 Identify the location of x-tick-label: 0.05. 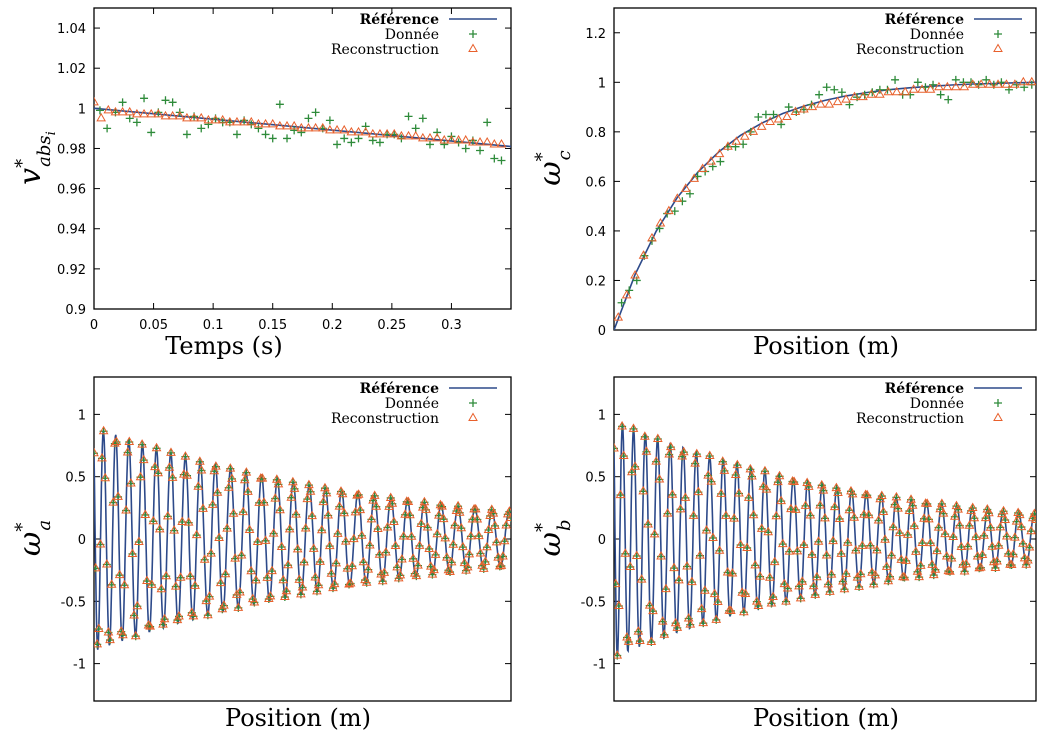
(153, 325).